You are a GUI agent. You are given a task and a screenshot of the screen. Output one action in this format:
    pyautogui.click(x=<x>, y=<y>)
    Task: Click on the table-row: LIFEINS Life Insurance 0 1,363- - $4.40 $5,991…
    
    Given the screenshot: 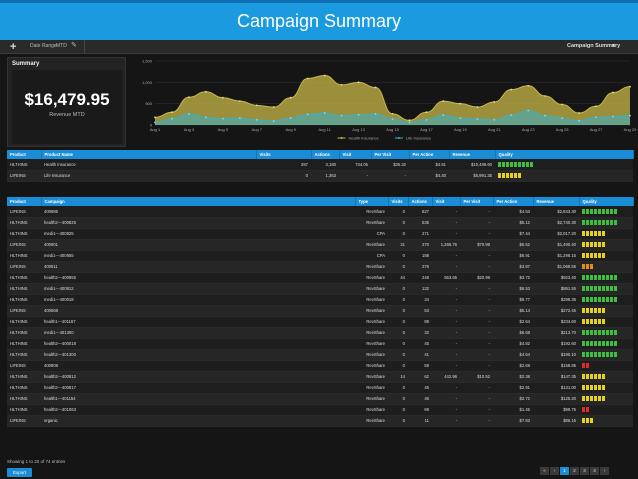 What is the action you would take?
    pyautogui.click(x=320, y=176)
    